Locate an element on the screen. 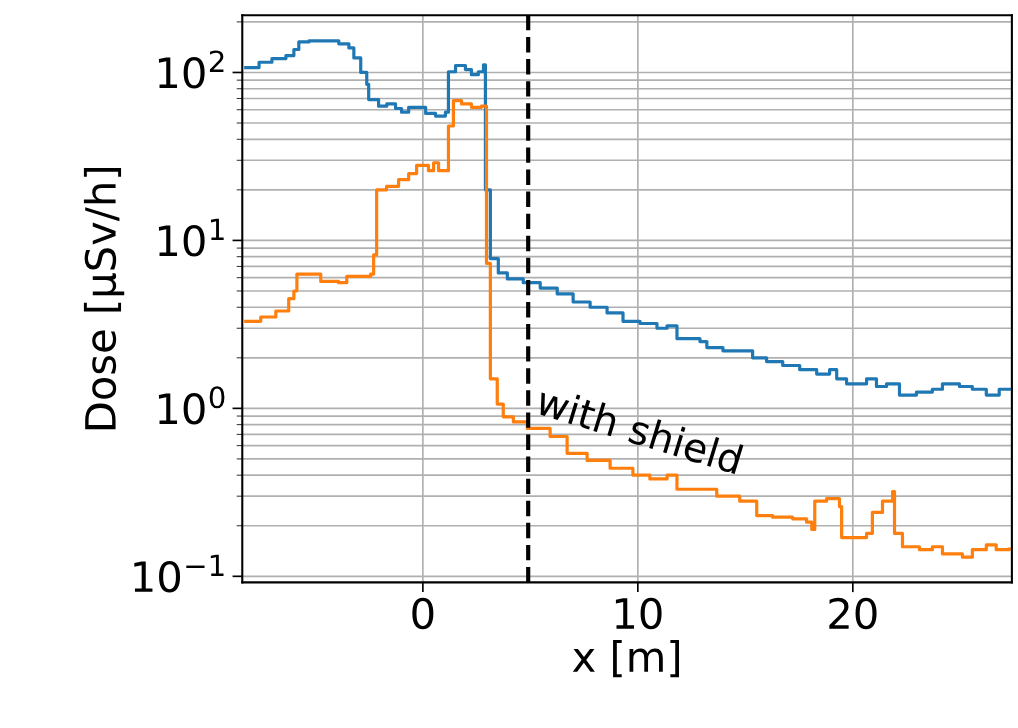  y-tick-label: 10$^{−1}$ is located at coordinates (179, 573).